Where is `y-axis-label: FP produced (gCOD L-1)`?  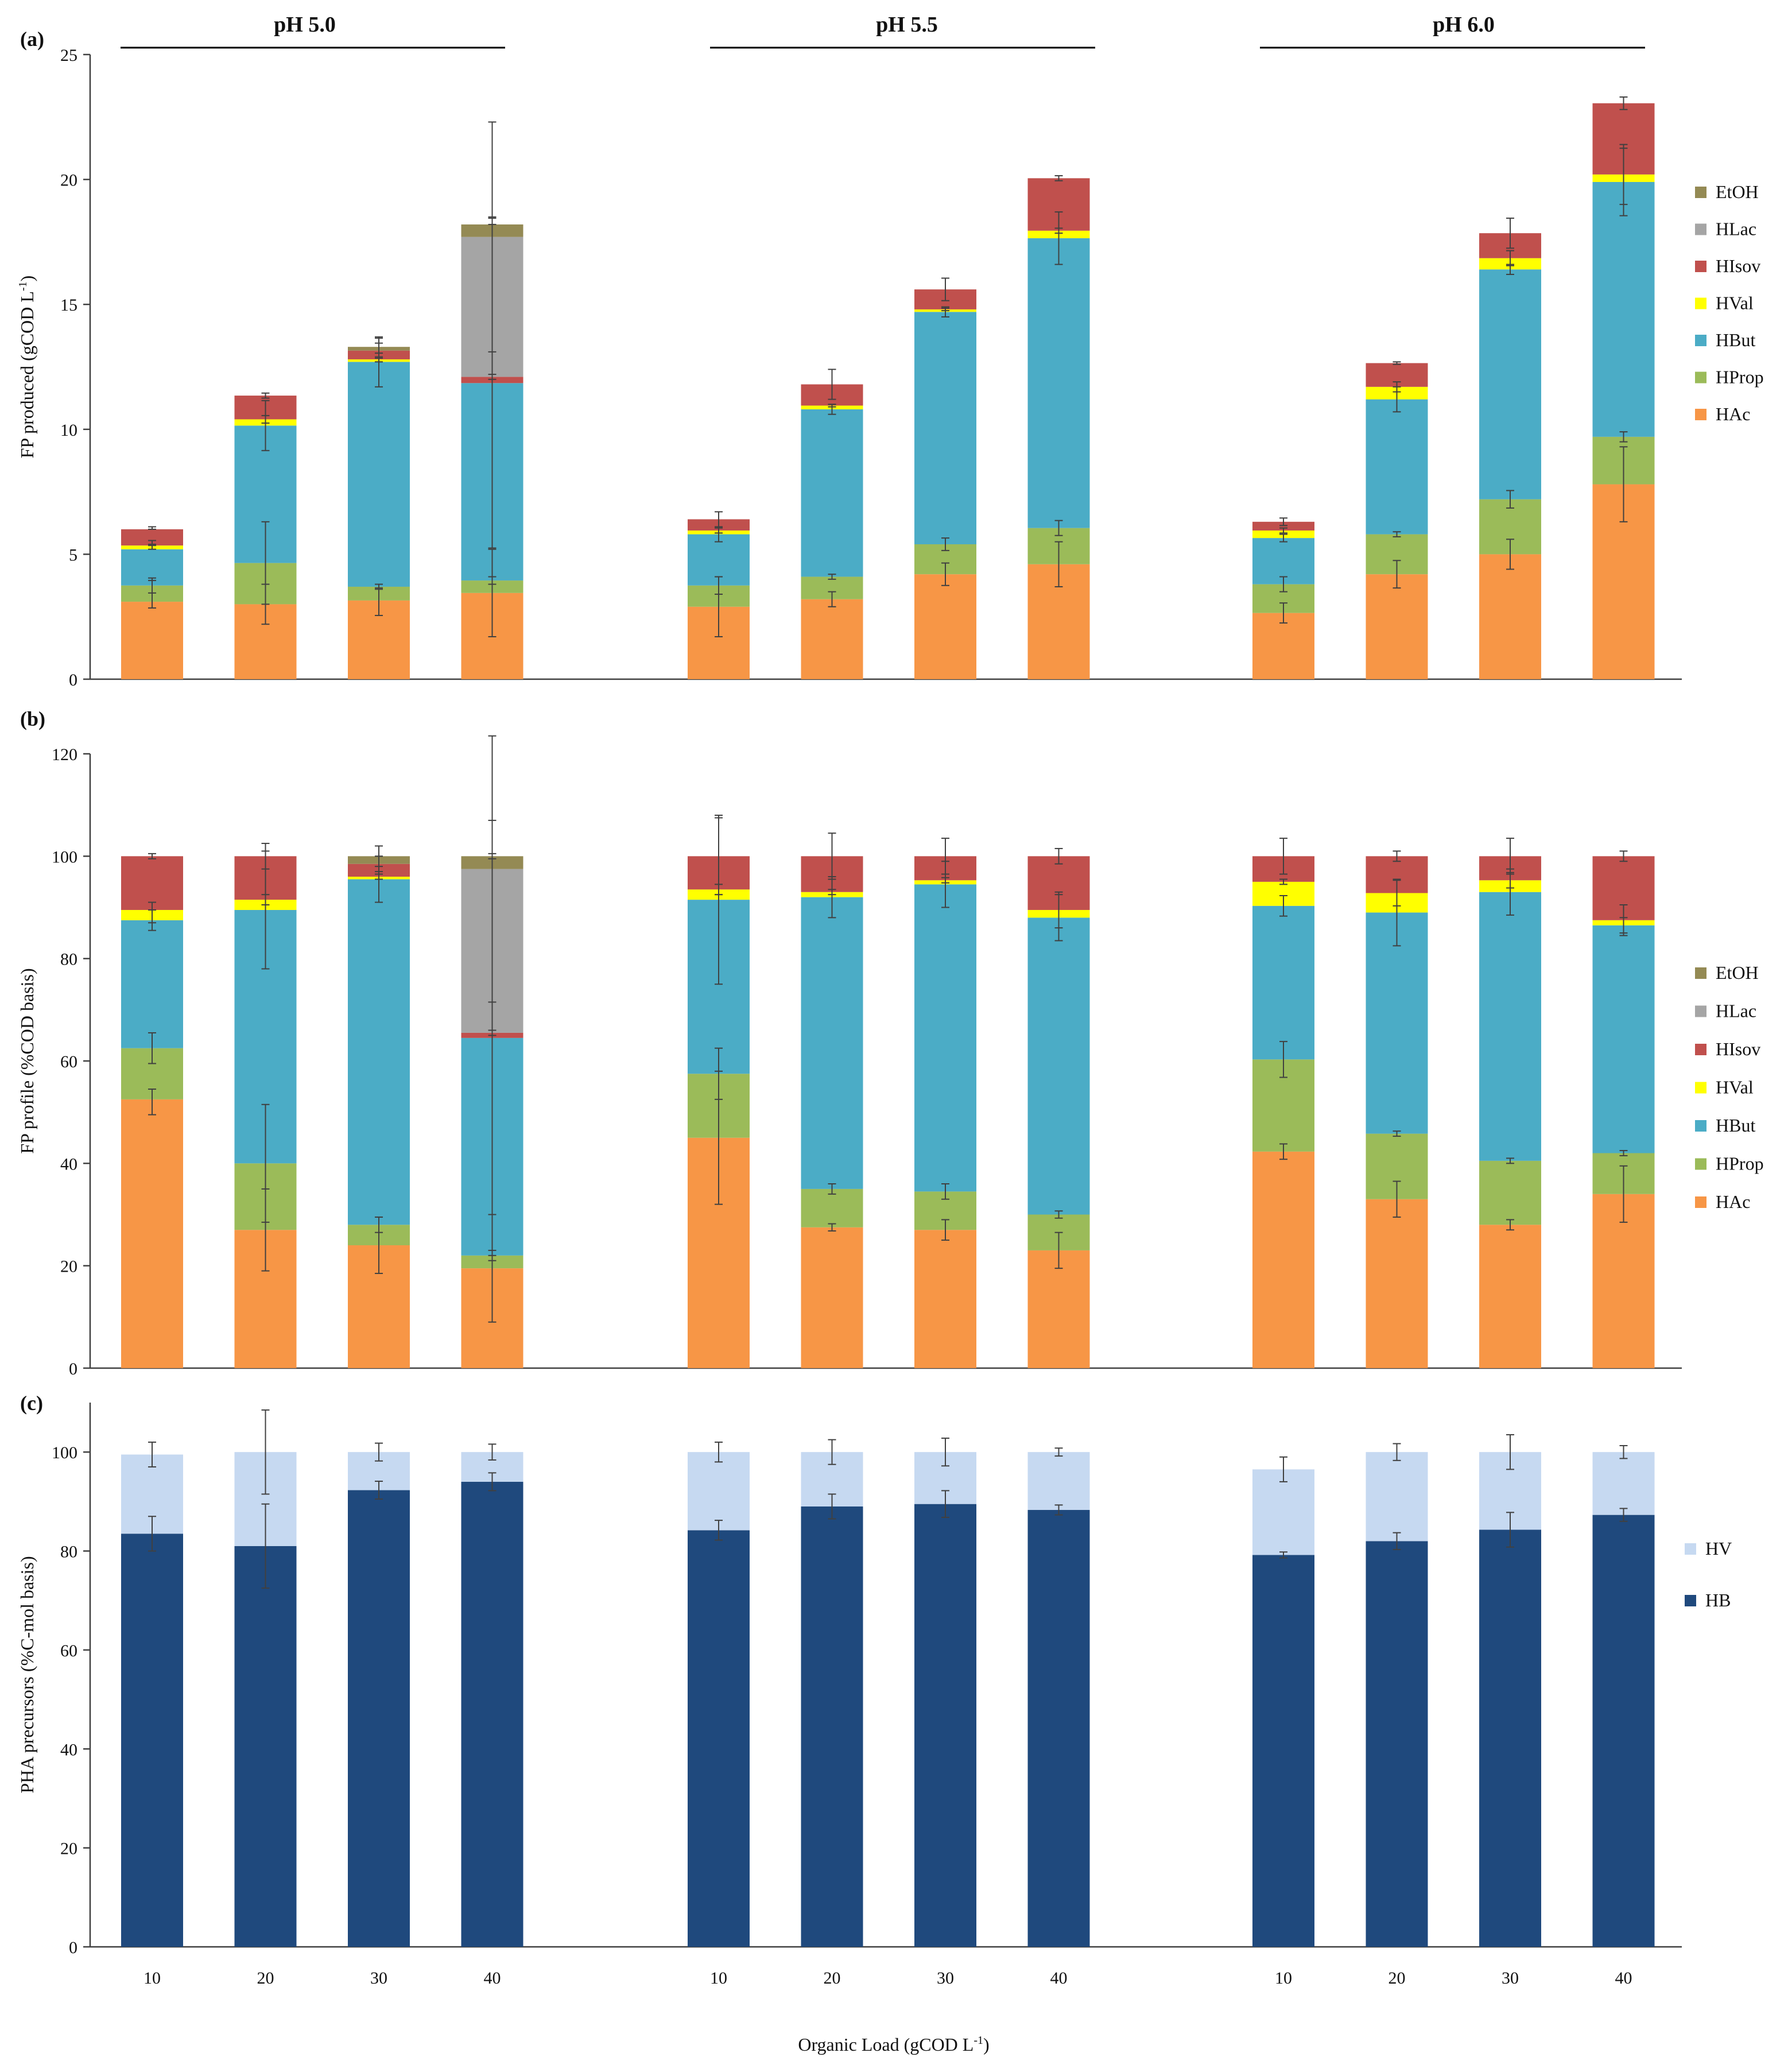
y-axis-label: FP produced (gCOD L-1) is located at coordinates (27, 367).